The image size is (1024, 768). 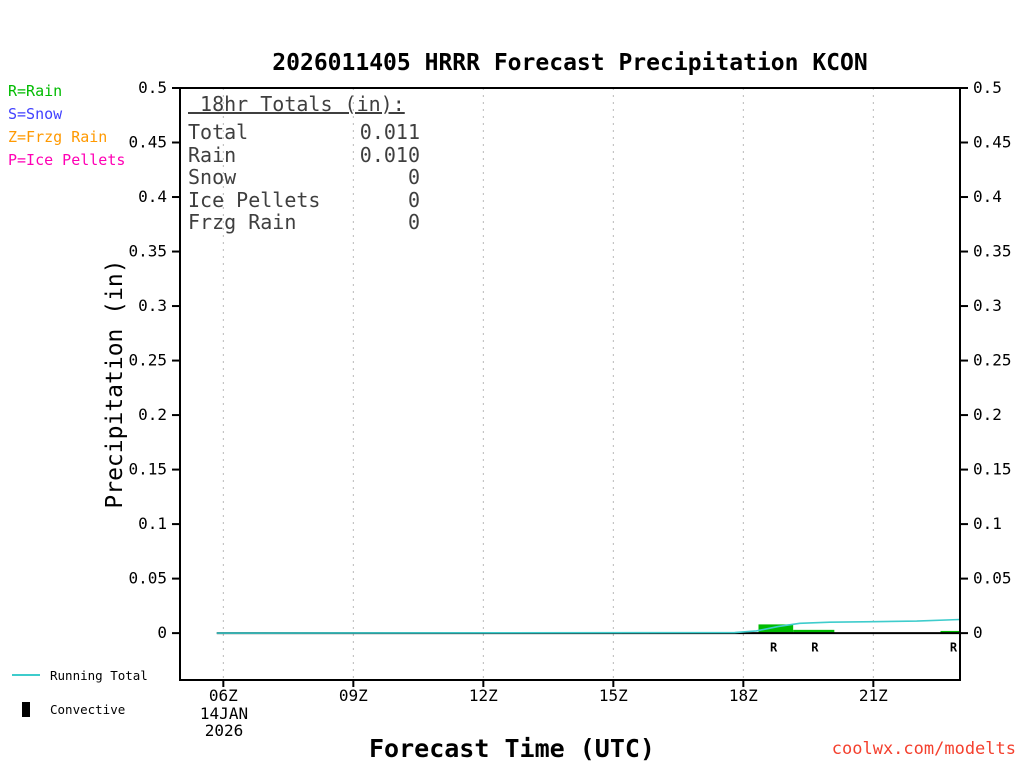 I want to click on totals-row-ice-pellets: Ice Pellets 0, so click(x=304, y=199).